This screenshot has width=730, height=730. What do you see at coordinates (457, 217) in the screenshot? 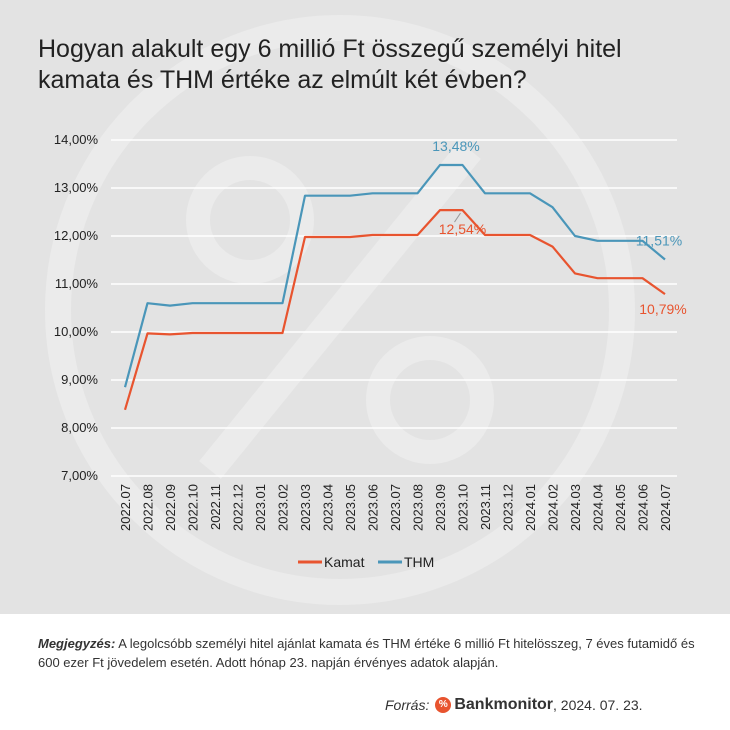
I see `label-leader-line` at bounding box center [457, 217].